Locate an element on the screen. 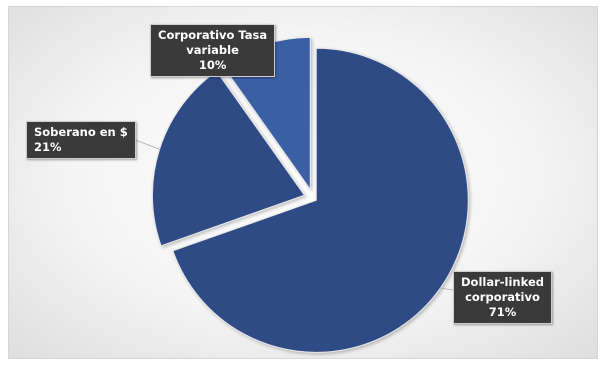 Image resolution: width=605 pixels, height=365 pixels. data-label-dollar-linked-corporativo: Dollar-linked corporativo 71% is located at coordinates (502, 297).